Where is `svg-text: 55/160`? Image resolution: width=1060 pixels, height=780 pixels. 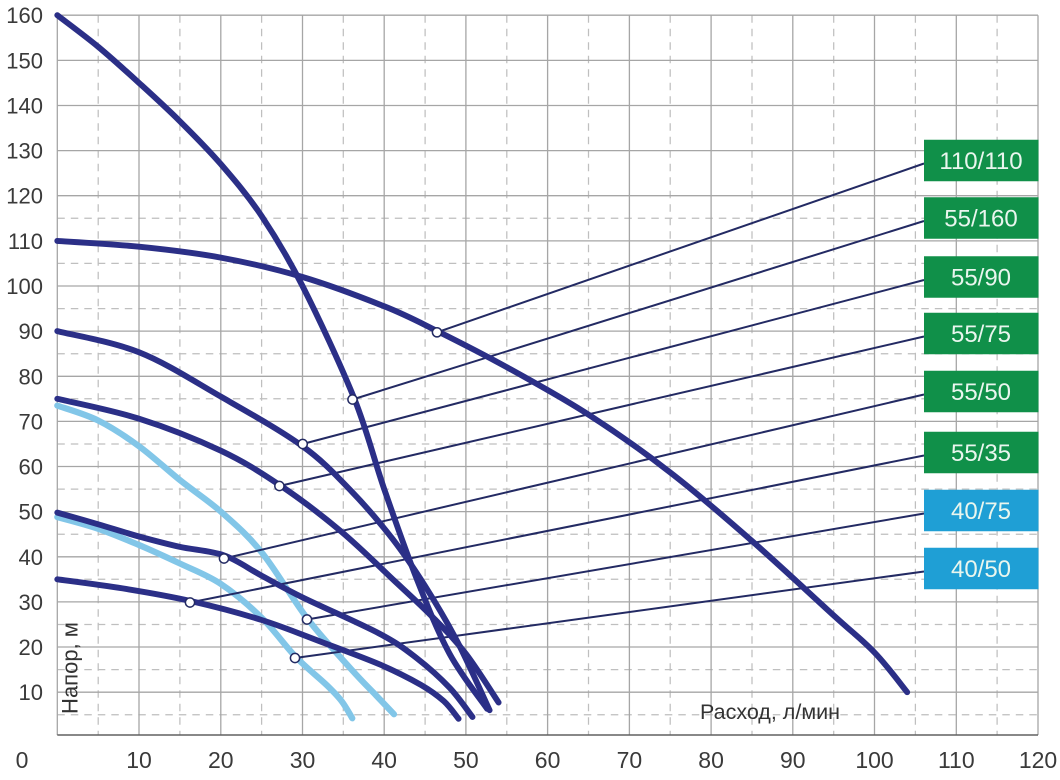
svg-text: 55/160 is located at coordinates (980, 219).